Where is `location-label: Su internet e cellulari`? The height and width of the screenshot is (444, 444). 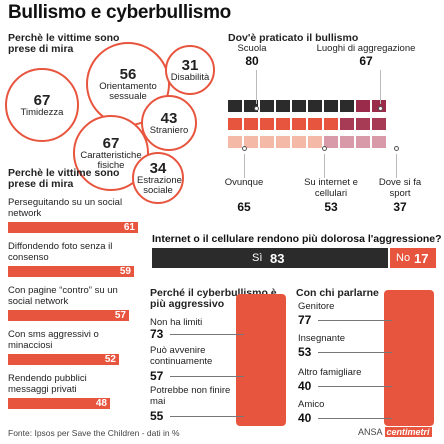 location-label: Su internet e cellulari is located at coordinates (331, 188).